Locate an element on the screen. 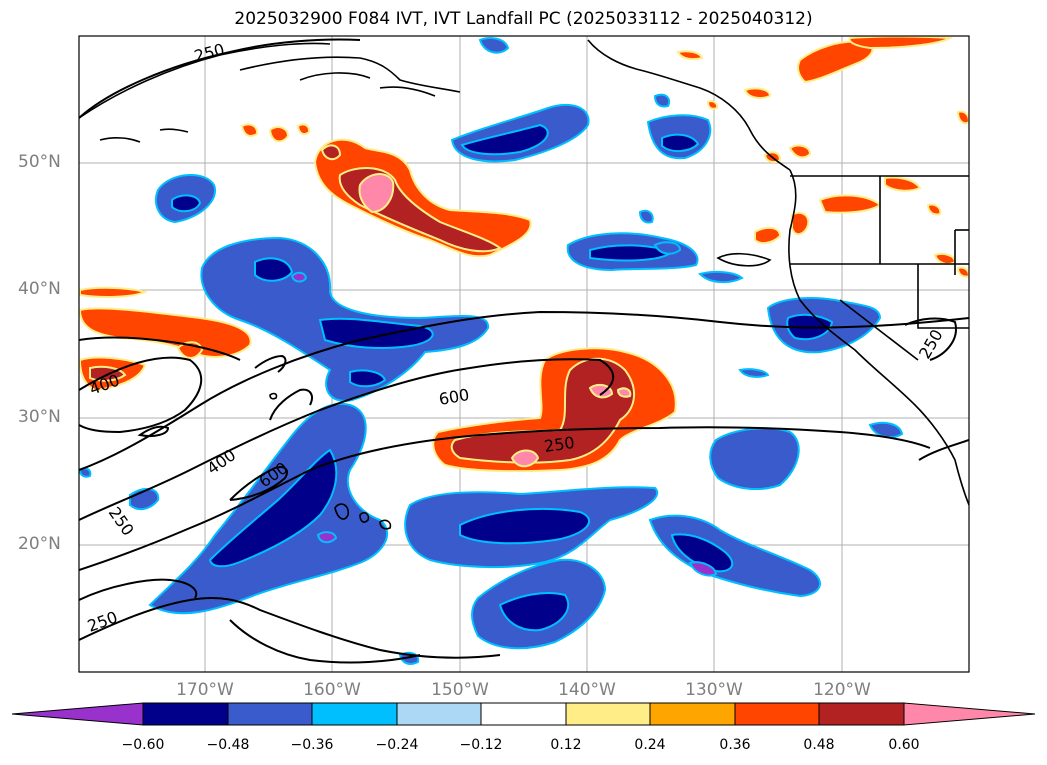  colorbar is located at coordinates (523, 714).